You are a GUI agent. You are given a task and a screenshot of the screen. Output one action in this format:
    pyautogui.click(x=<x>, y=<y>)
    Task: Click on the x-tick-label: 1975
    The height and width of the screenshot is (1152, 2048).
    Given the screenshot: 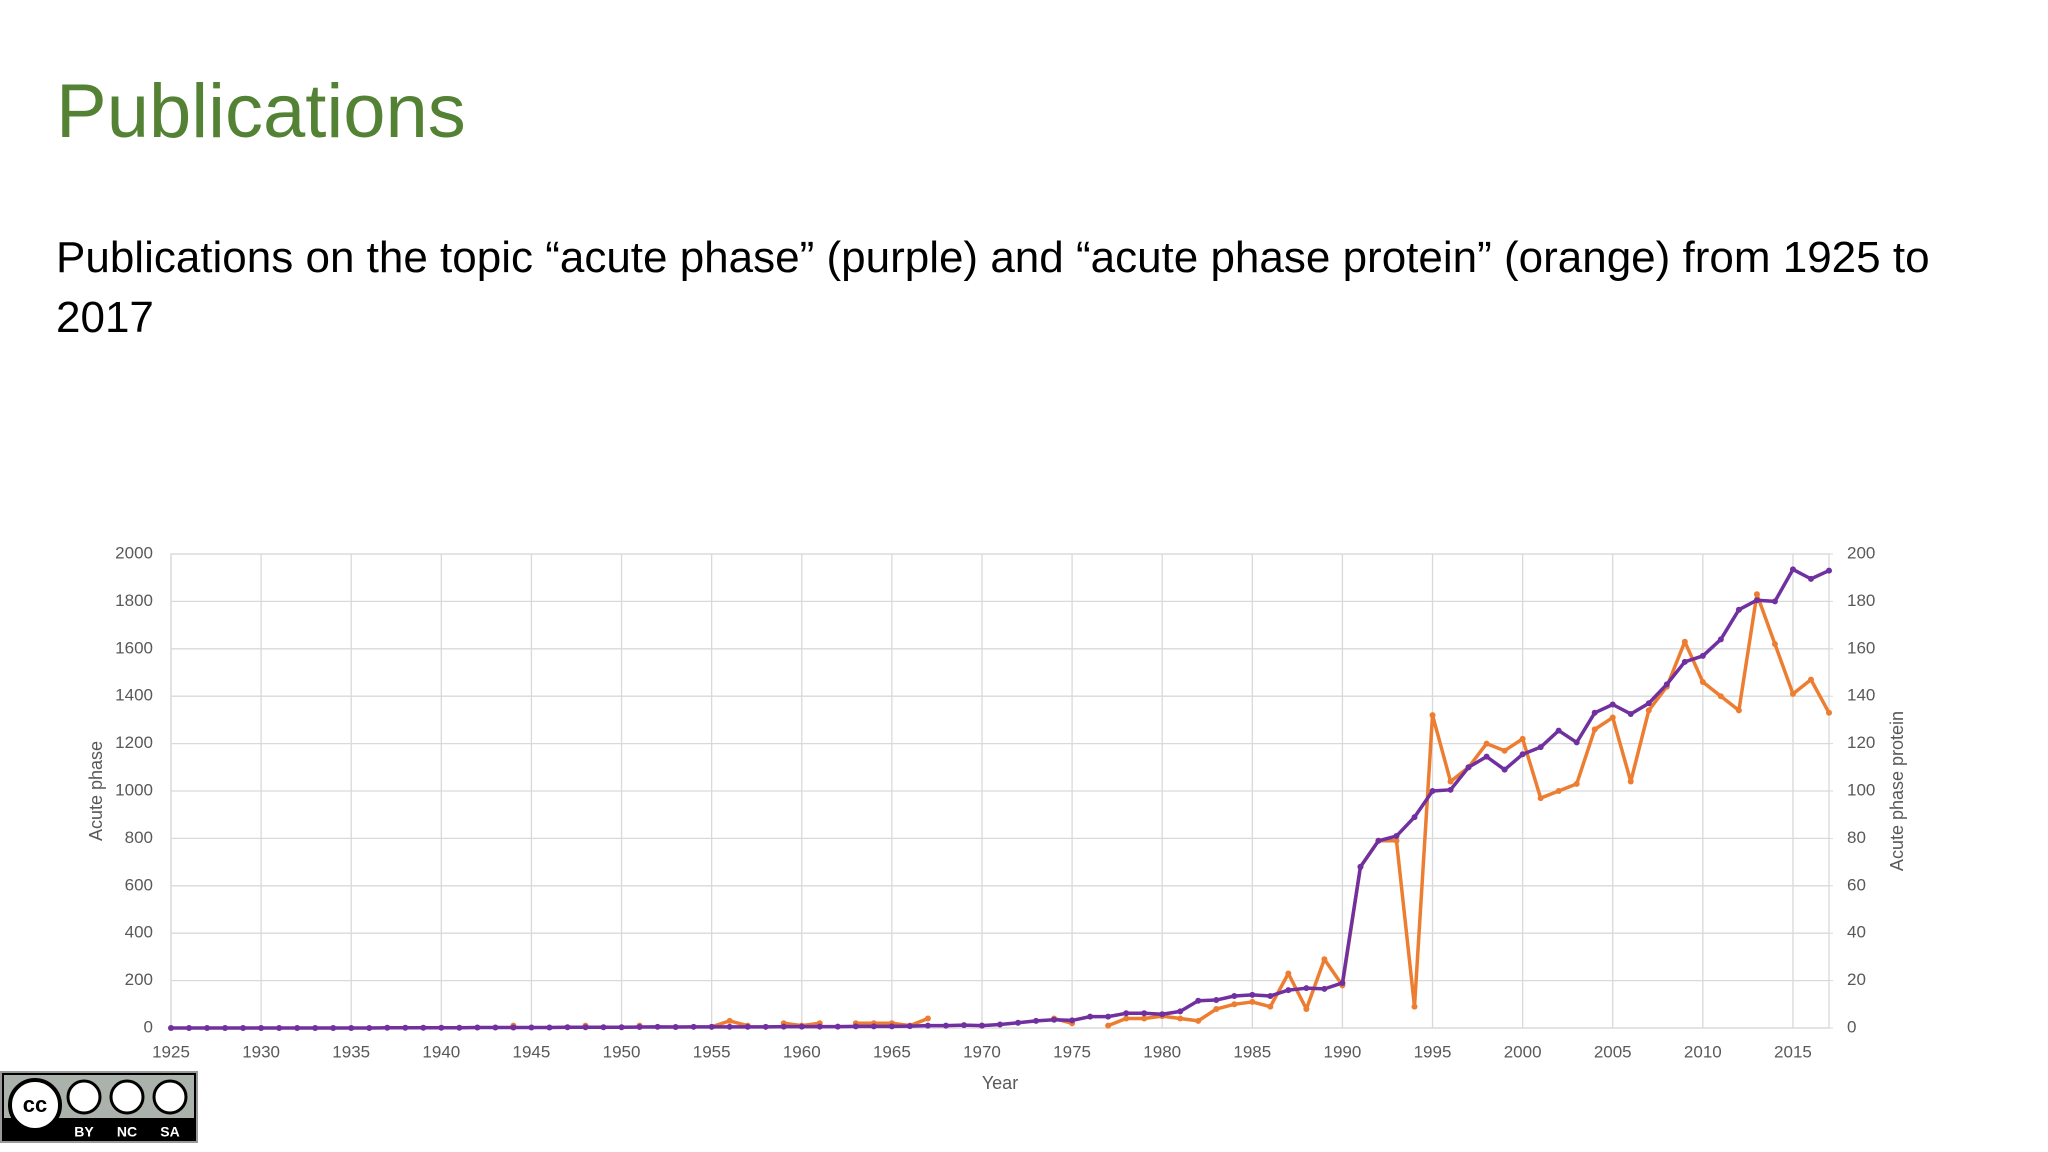 What is the action you would take?
    pyautogui.click(x=1072, y=1051)
    